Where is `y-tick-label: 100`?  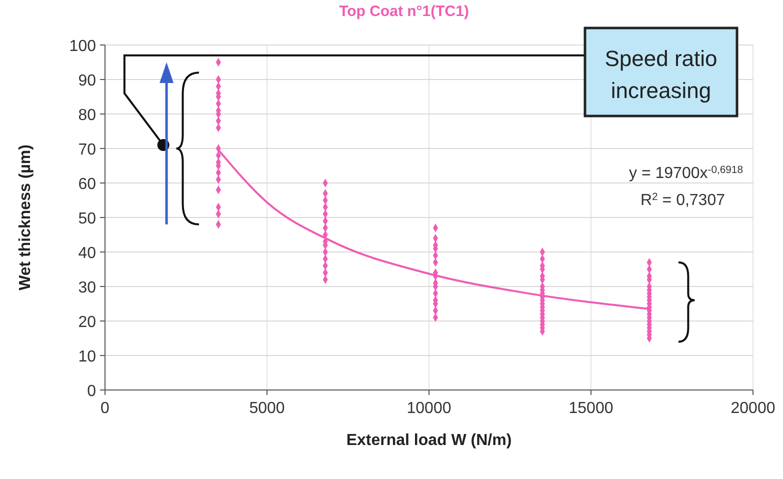 y-tick-label: 100 is located at coordinates (82, 46).